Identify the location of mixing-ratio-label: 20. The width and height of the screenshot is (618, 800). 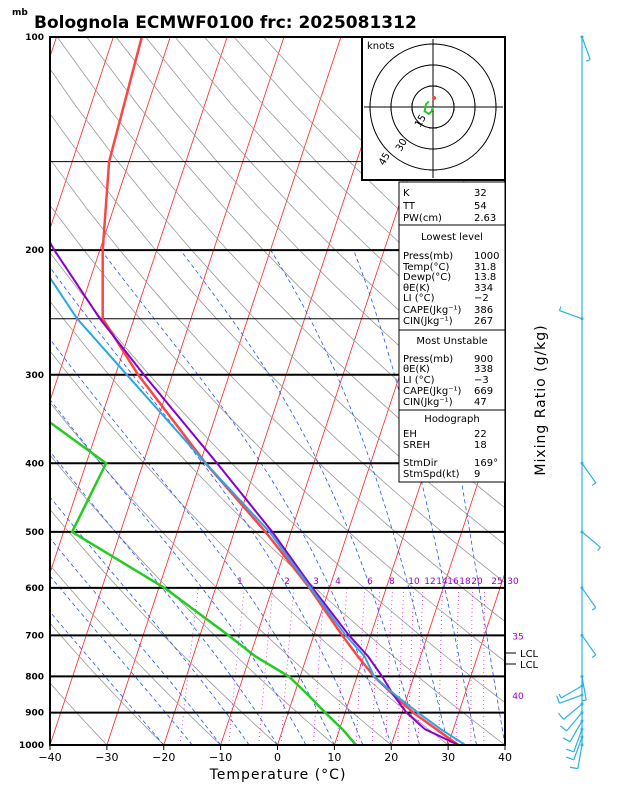
(477, 582).